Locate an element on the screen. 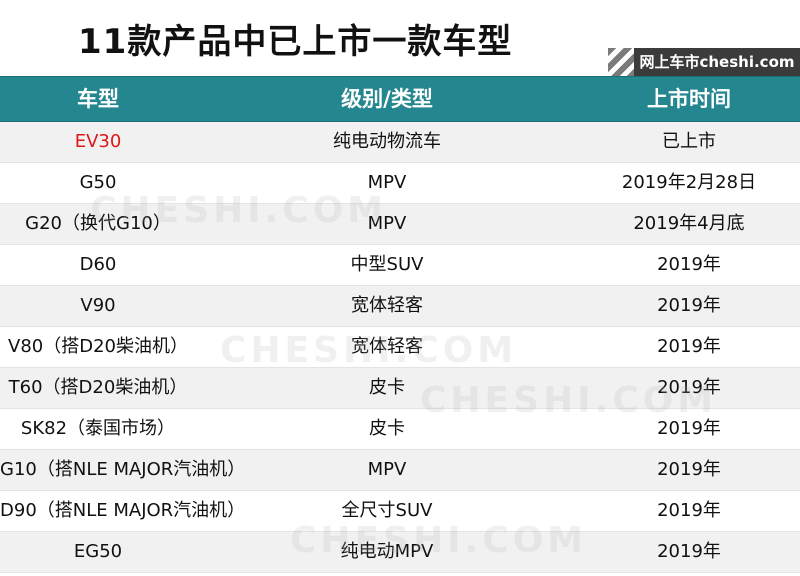 Image resolution: width=800 pixels, height=576 pixels. header-model: 车型 is located at coordinates (98, 99).